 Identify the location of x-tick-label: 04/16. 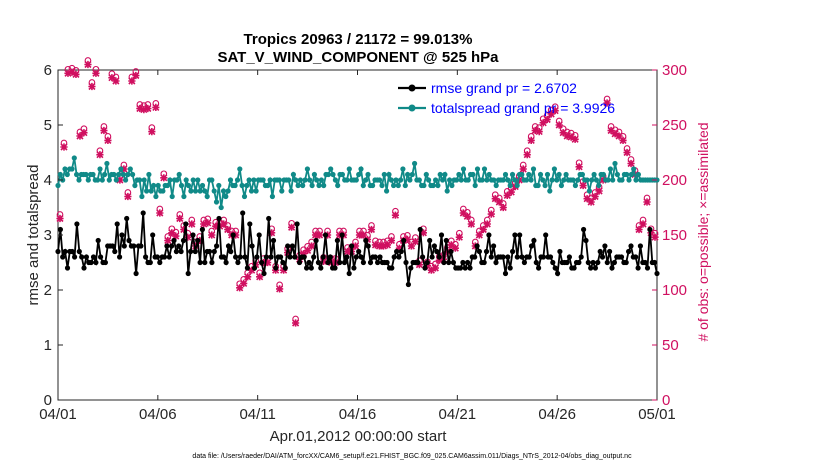
(358, 414).